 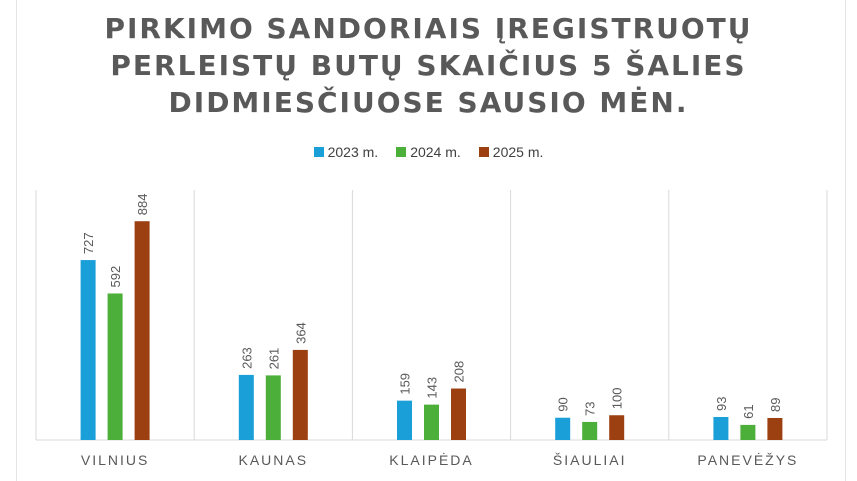 What do you see at coordinates (115, 460) in the screenshot?
I see `category-label-0: VILNIUS` at bounding box center [115, 460].